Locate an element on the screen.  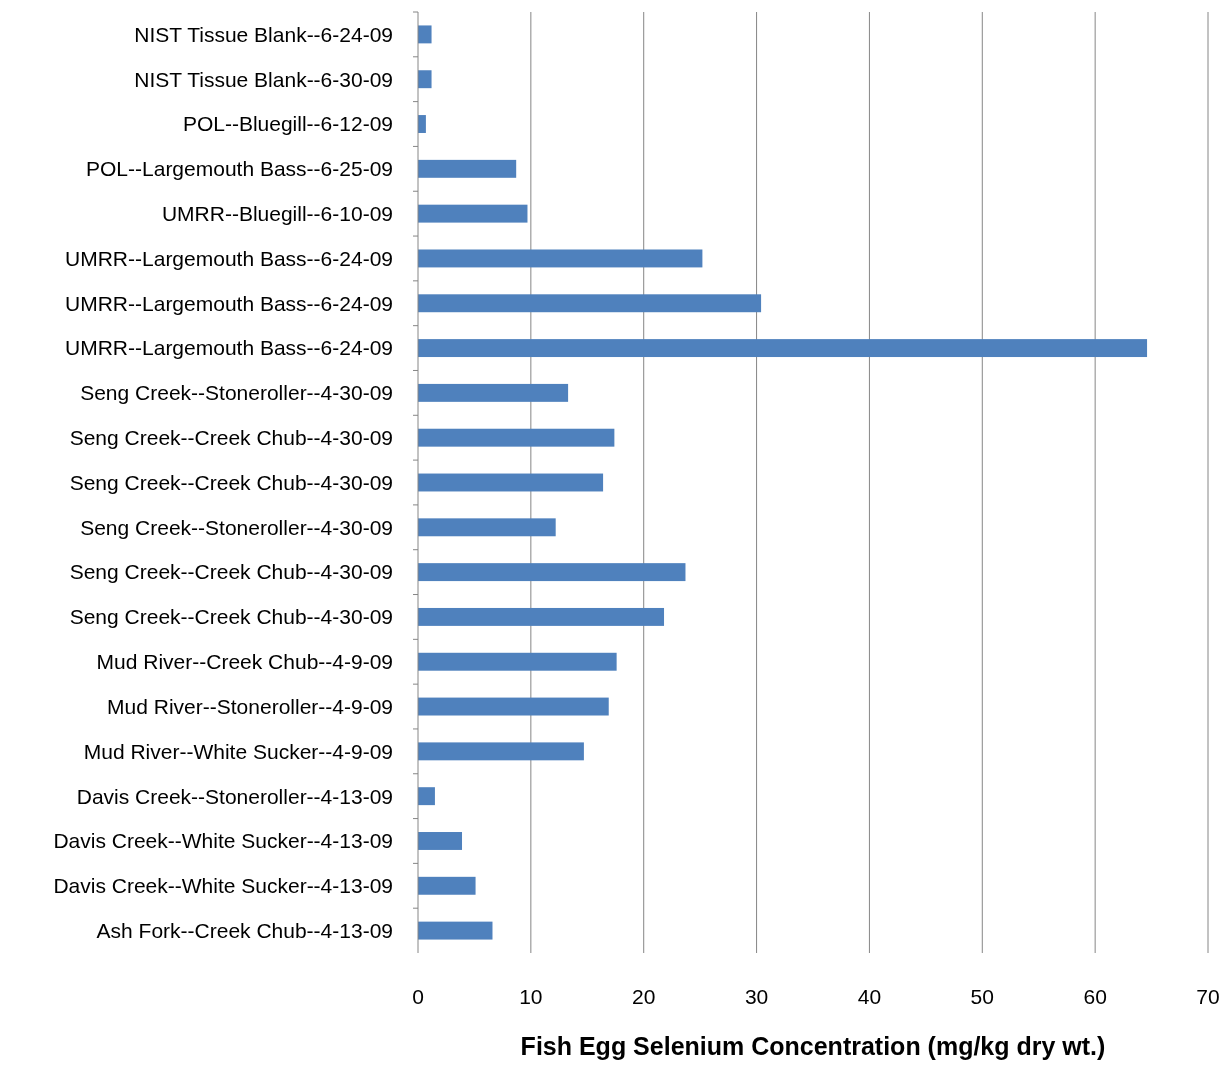
y-tick-label: Davis Creek--Stoneroller--4-13-09 is located at coordinates (234, 796).